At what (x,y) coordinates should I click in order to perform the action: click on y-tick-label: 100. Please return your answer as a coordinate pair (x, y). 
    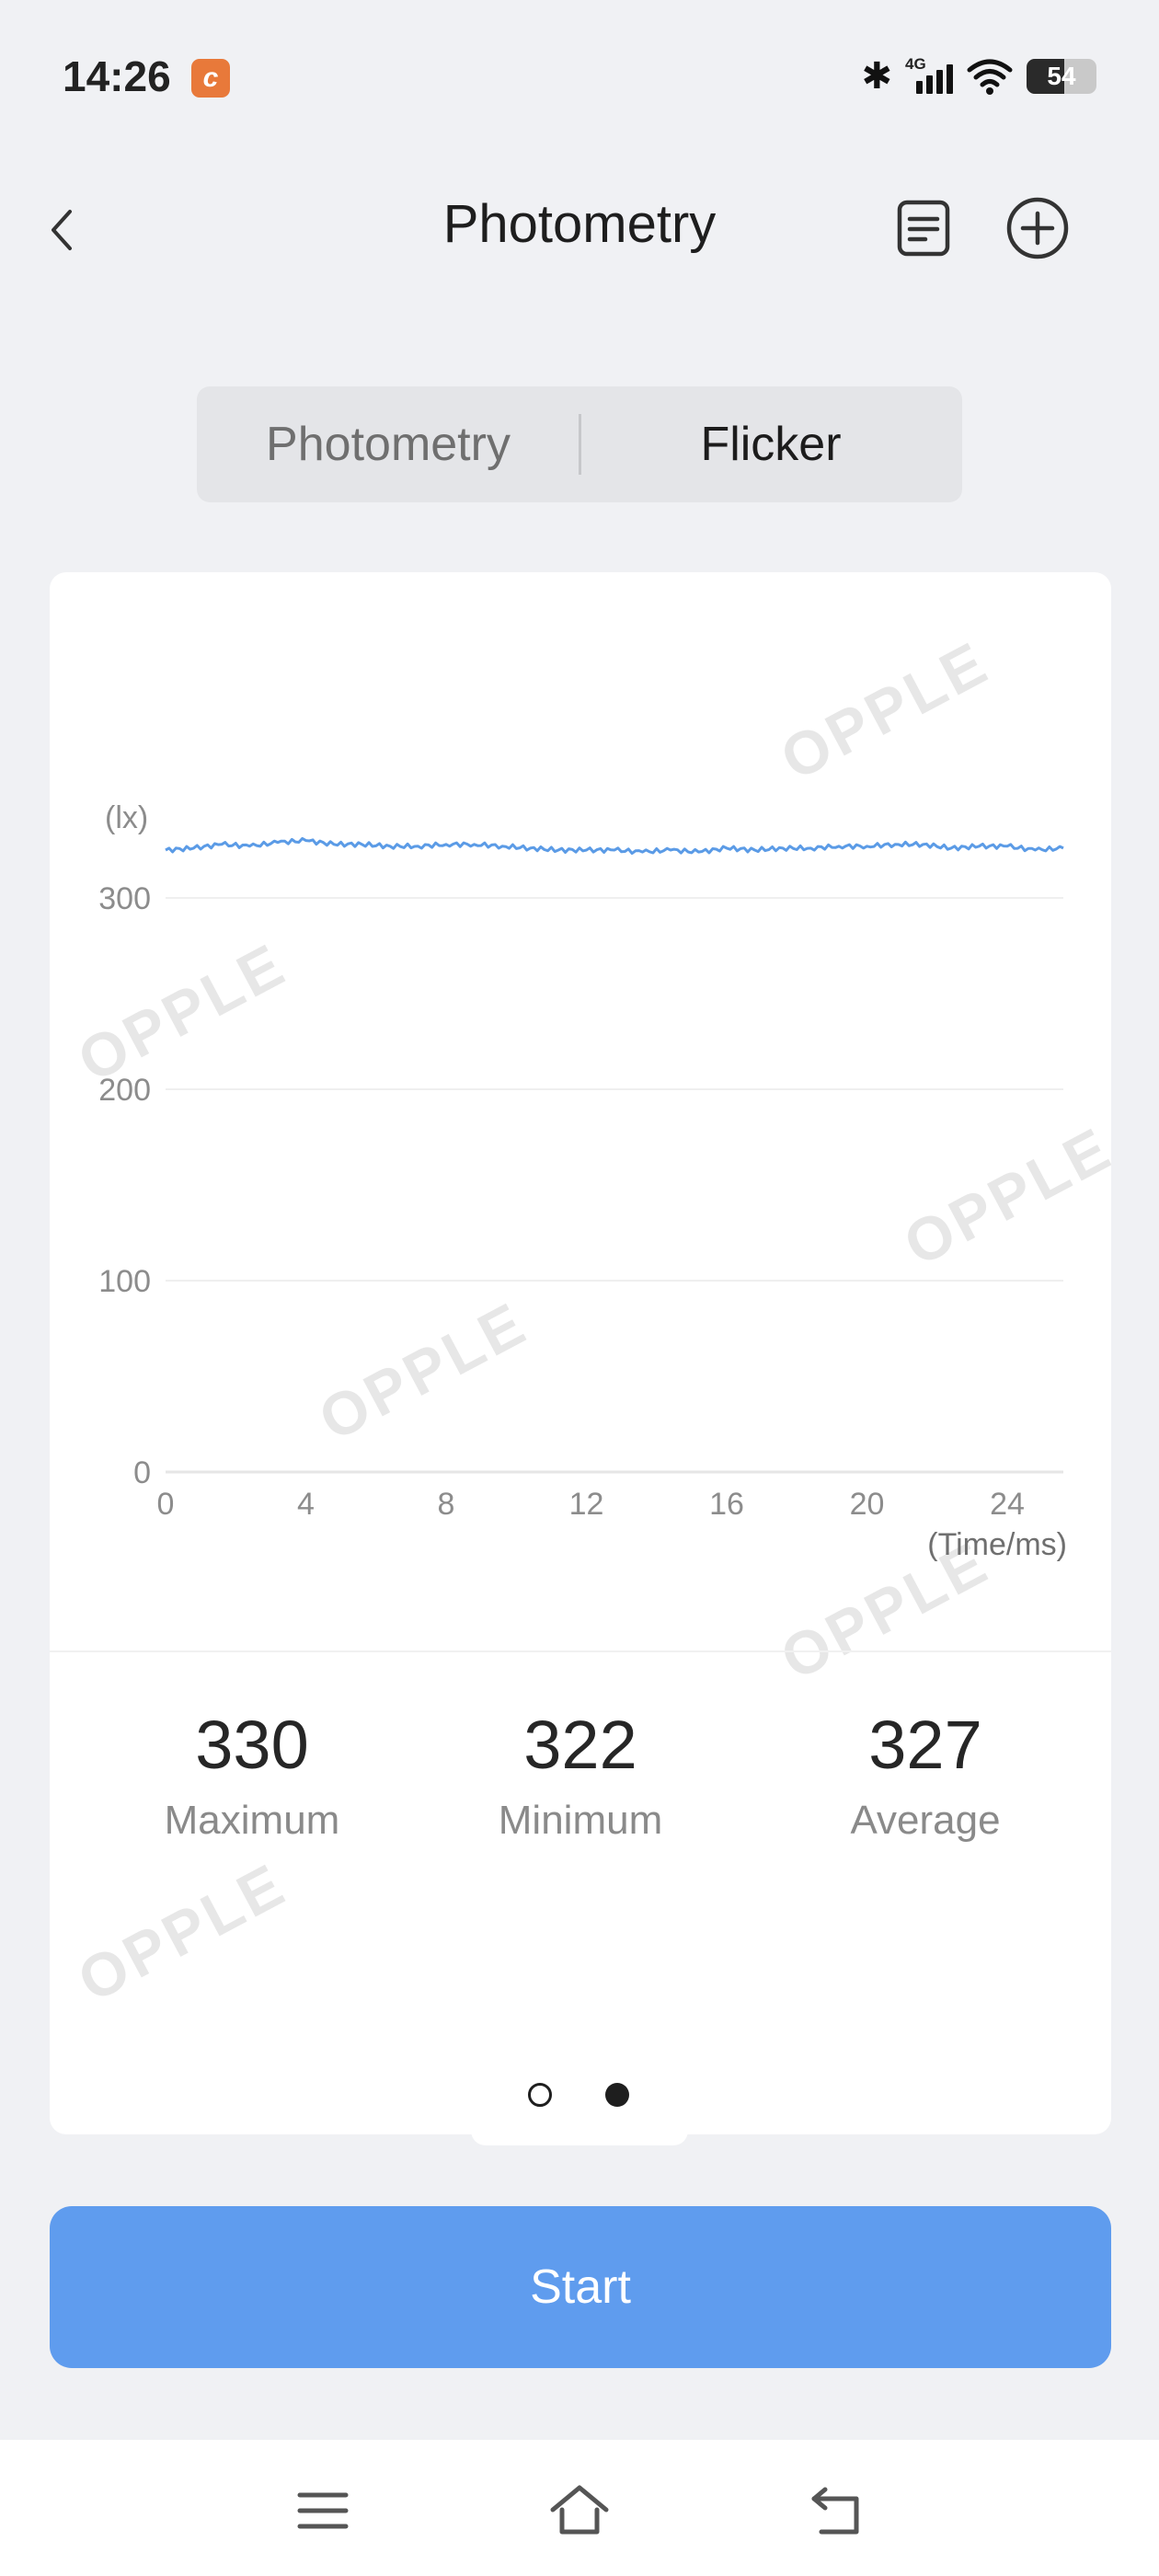
    Looking at the image, I should click on (124, 1281).